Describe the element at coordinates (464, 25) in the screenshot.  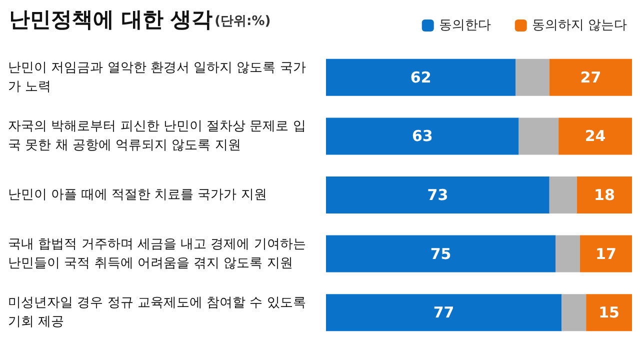
I see `legend-label: 동의한다` at that location.